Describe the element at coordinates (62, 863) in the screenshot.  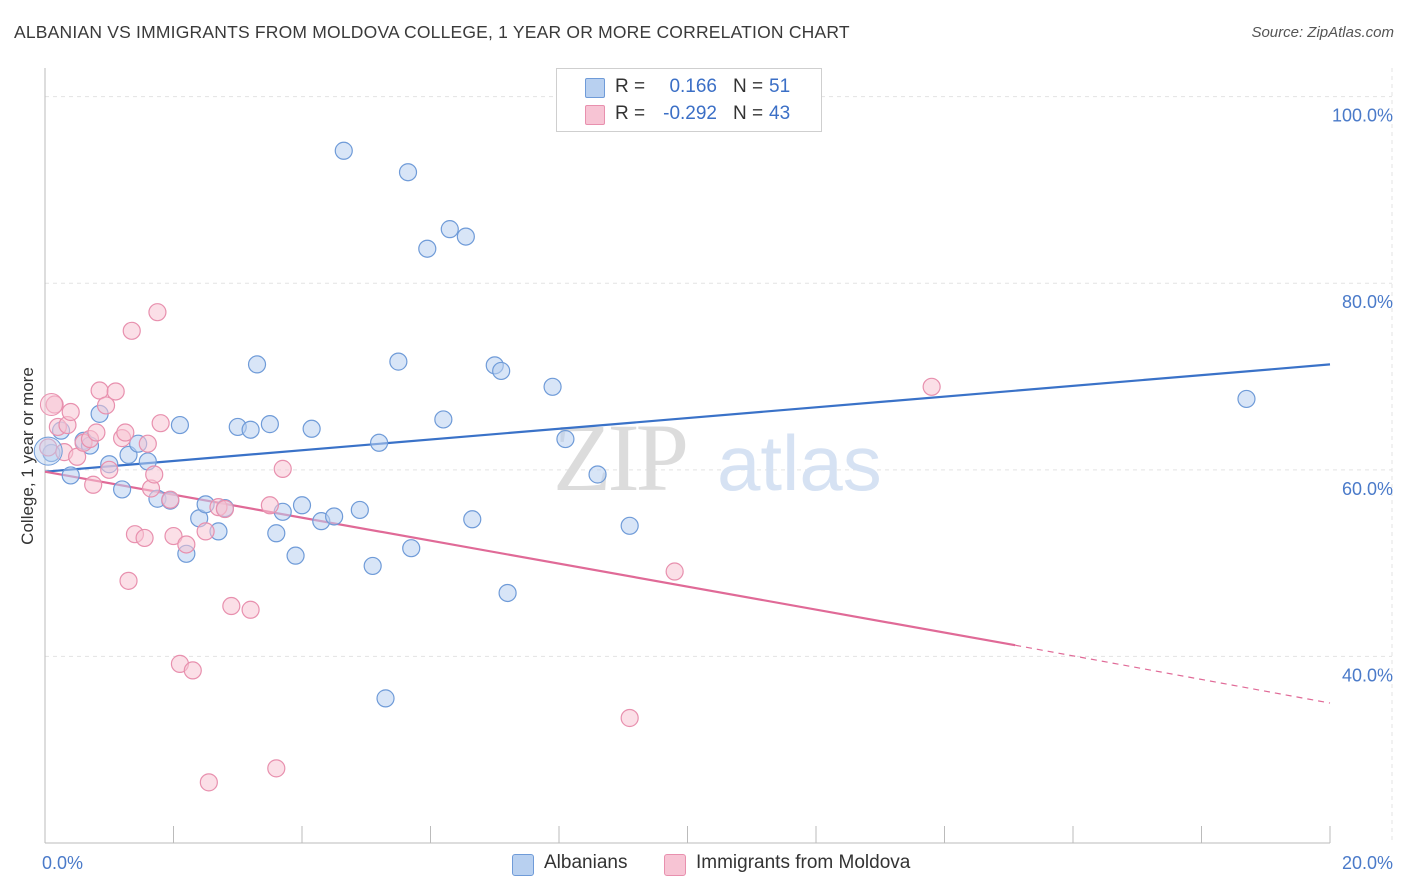
I see `x-tick-label: 0.0%` at that location.